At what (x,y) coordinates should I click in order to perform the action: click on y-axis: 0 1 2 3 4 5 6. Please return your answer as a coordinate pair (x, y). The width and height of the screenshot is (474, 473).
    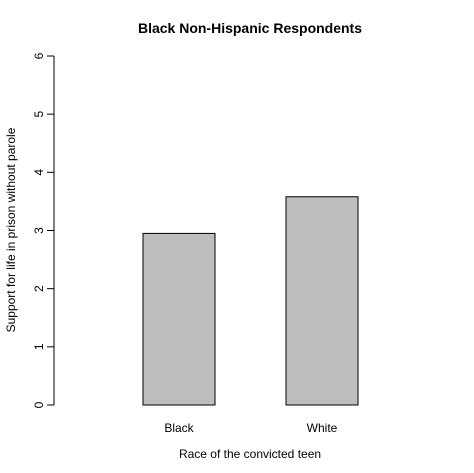
    Looking at the image, I should click on (43, 230).